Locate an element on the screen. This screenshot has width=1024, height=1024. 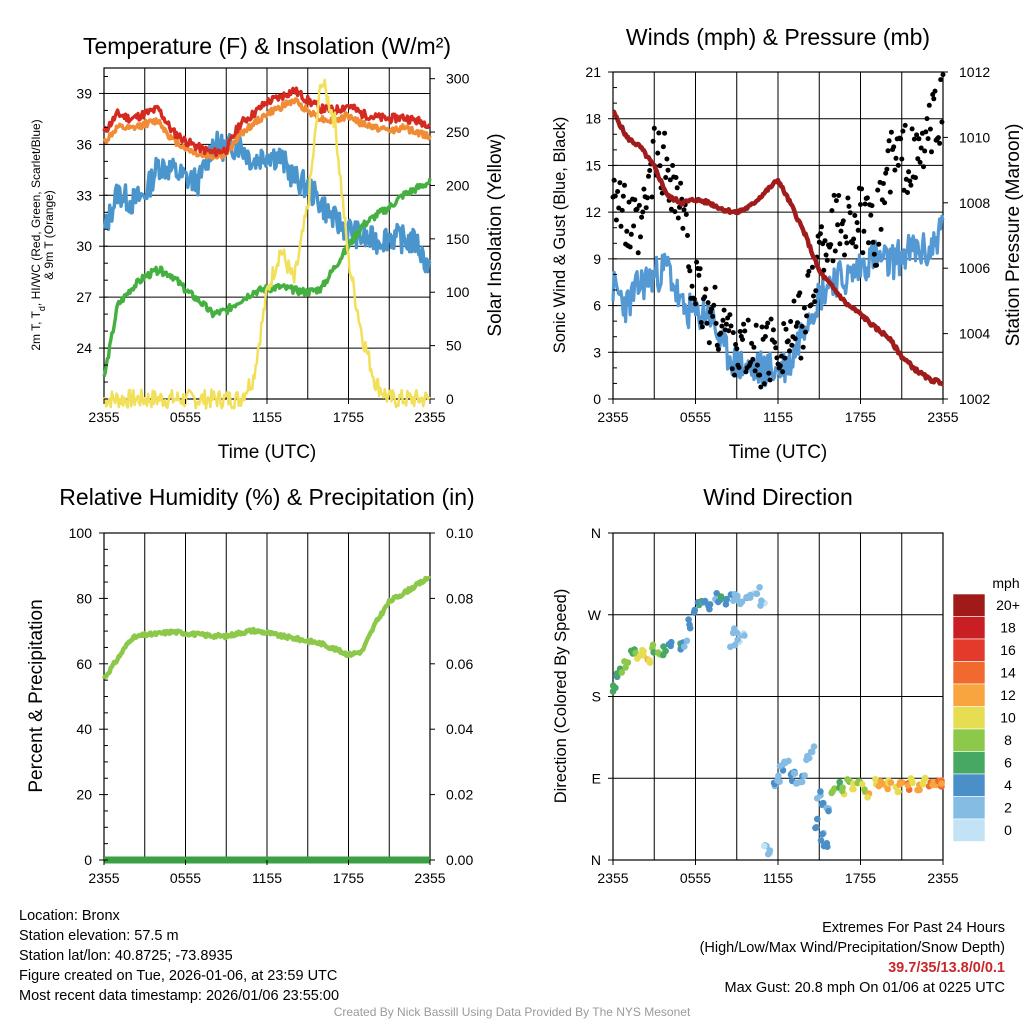
colorbar-label: 14 is located at coordinates (1008, 673).